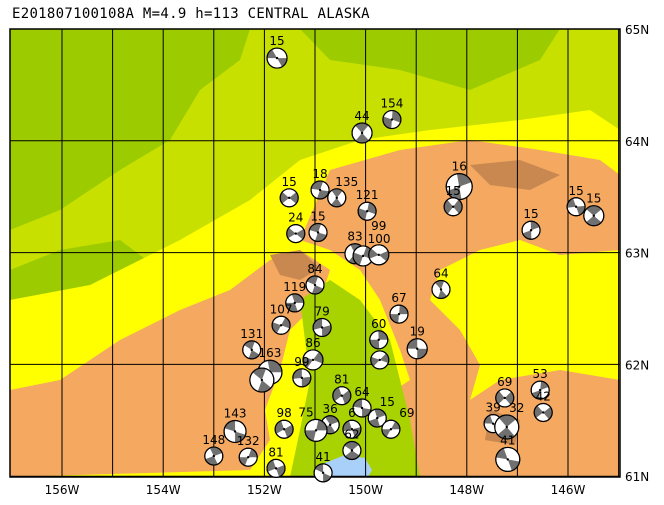 The image size is (664, 505). What do you see at coordinates (321, 312) in the screenshot?
I see `depth-label: 79` at bounding box center [321, 312].